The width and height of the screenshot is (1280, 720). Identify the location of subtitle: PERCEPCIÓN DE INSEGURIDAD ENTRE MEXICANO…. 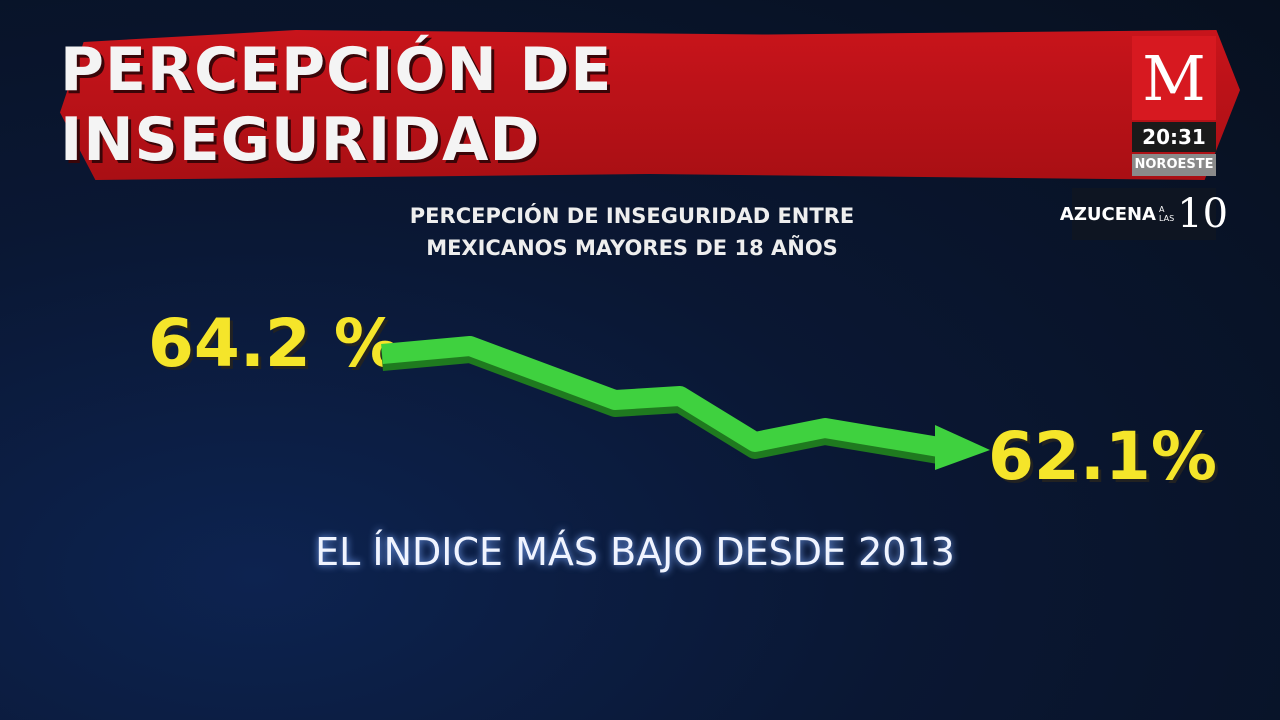
(632, 232).